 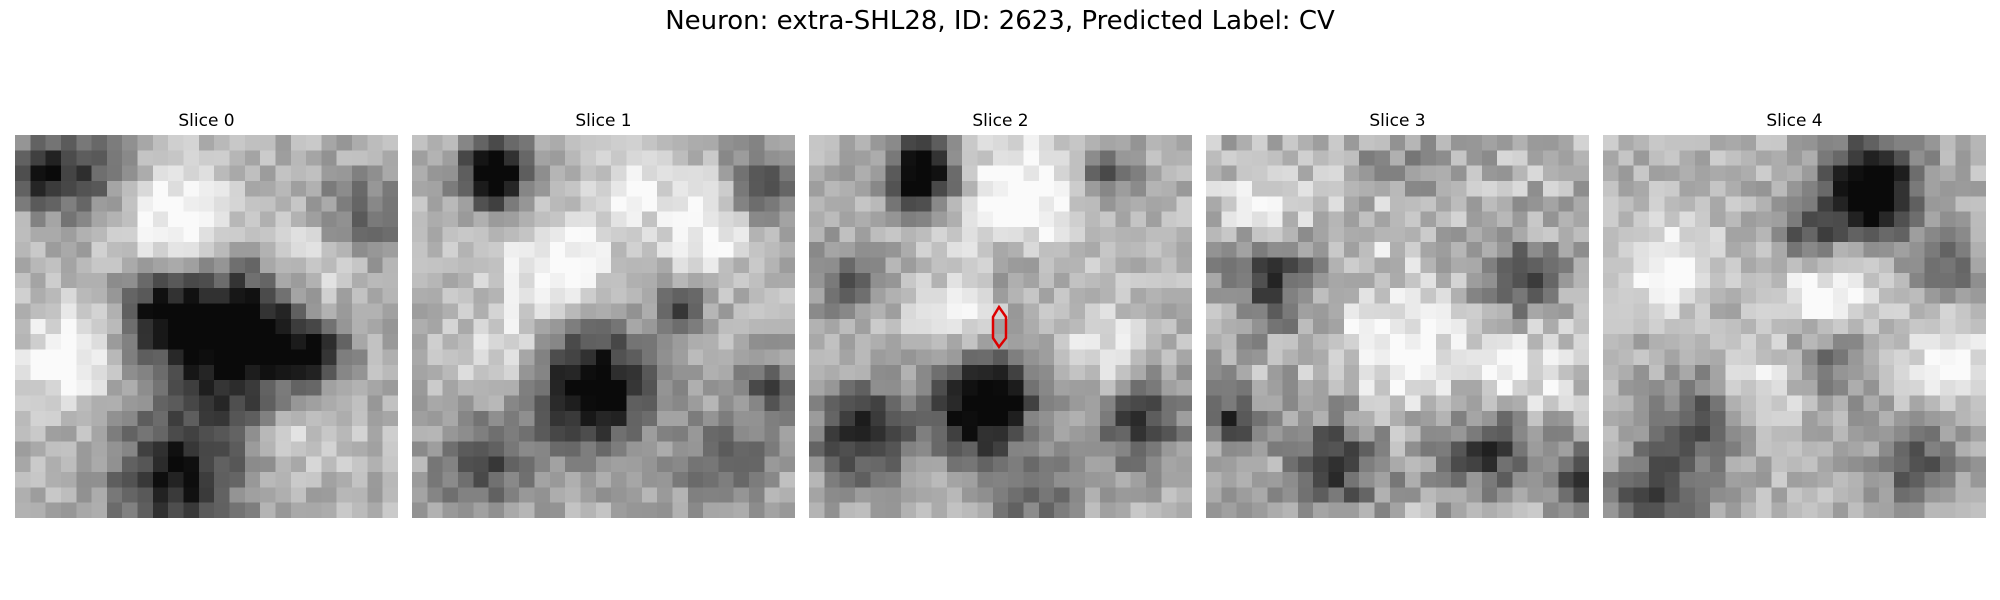 I want to click on slice-panel-1: Slice 1, so click(x=603, y=313).